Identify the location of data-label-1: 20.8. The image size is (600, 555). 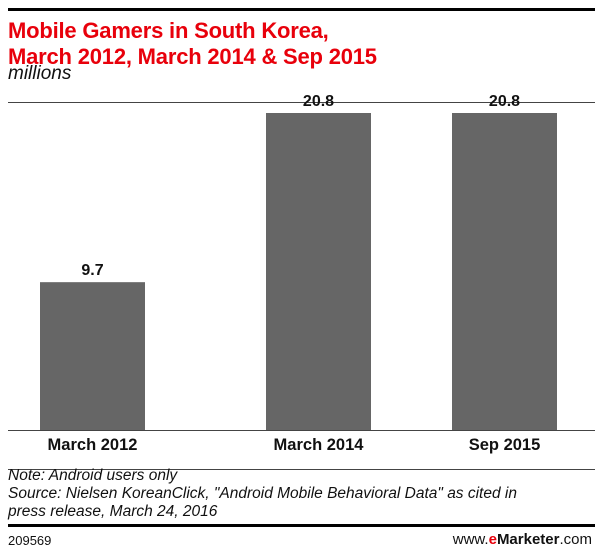
(318, 101).